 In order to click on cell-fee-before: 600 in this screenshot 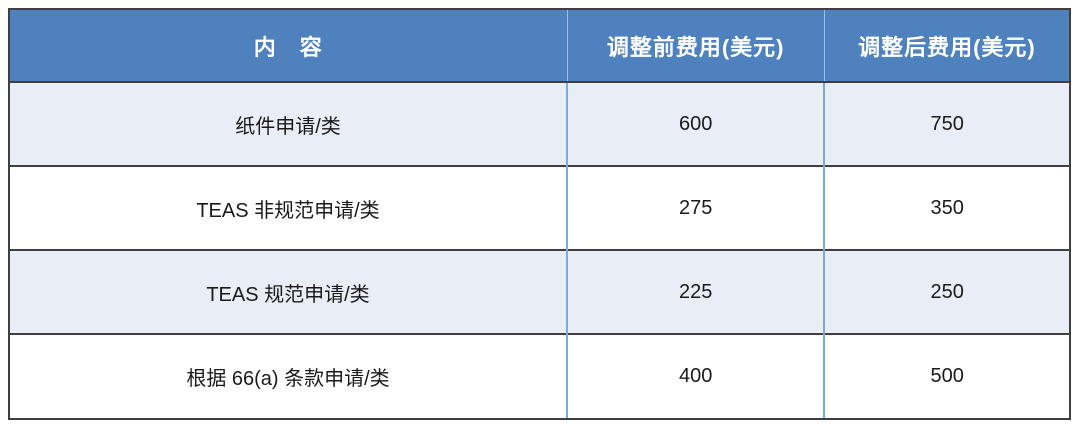, I will do `click(695, 123)`.